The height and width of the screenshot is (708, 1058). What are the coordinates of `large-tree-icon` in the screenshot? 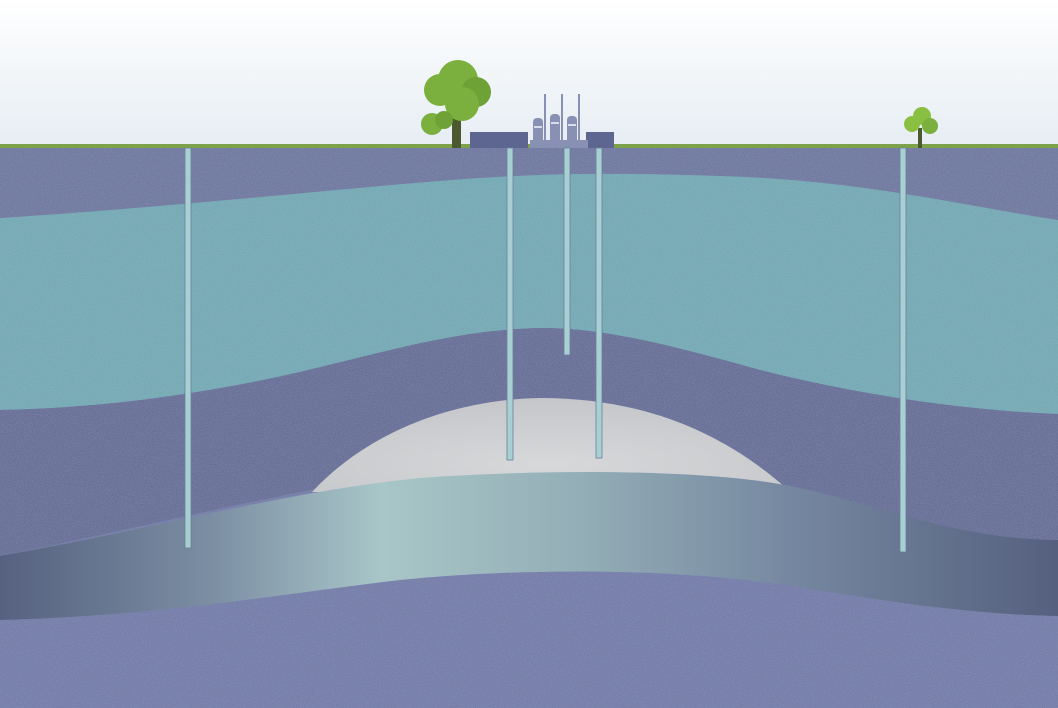 It's located at (456, 104).